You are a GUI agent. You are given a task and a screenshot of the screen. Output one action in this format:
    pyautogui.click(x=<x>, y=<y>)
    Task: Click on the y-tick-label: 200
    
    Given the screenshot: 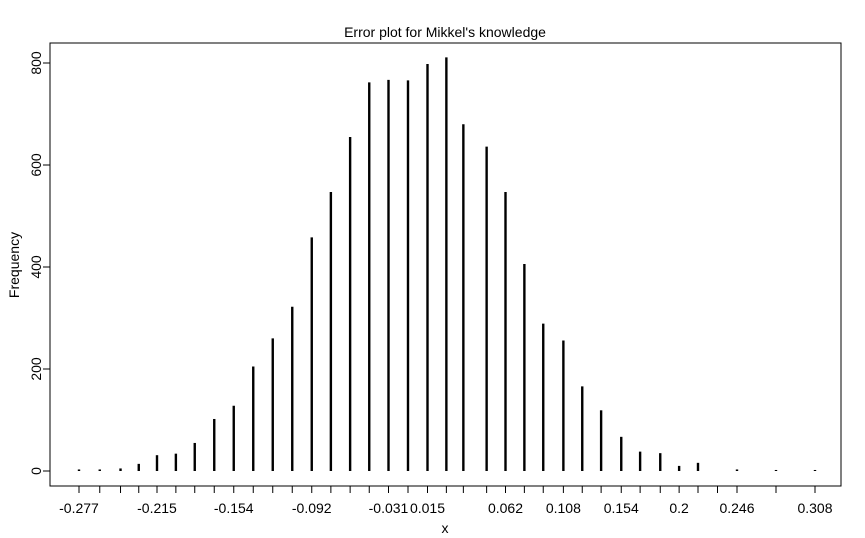 What is the action you would take?
    pyautogui.click(x=36, y=369)
    